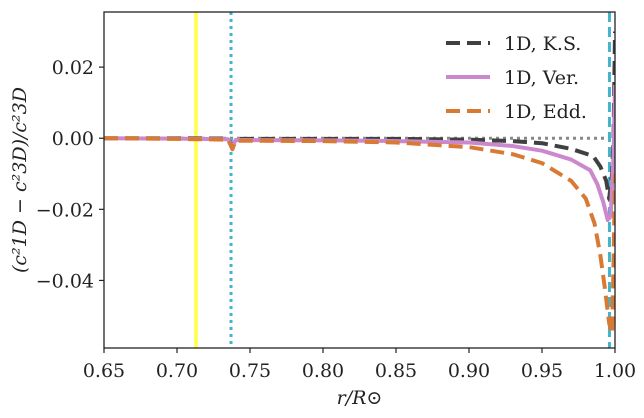 Image resolution: width=644 pixels, height=418 pixels. What do you see at coordinates (65, 210) in the screenshot?
I see `y-tick-label-2: −0.02` at bounding box center [65, 210].